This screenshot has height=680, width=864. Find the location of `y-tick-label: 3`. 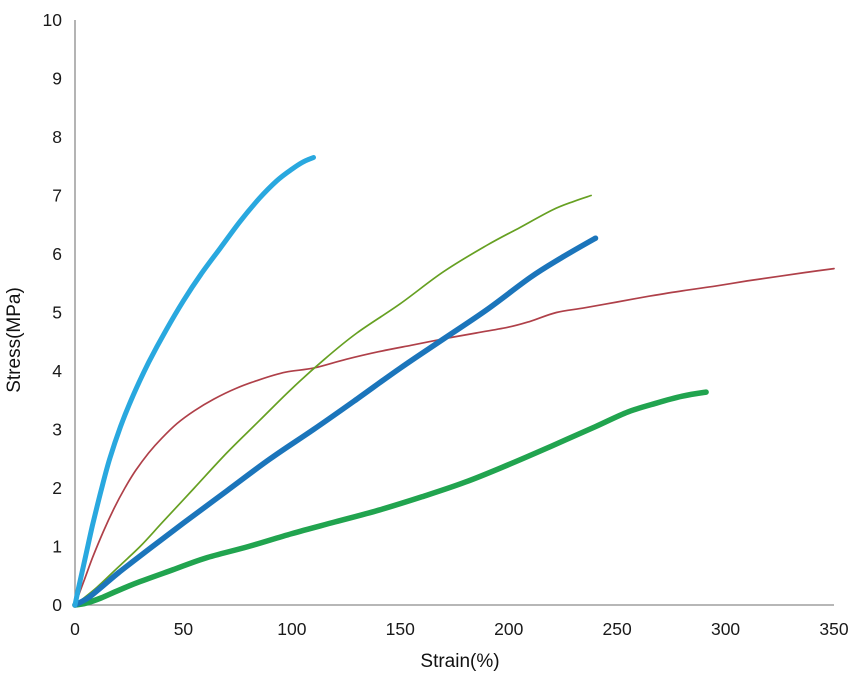

y-tick-label: 3 is located at coordinates (57, 430).